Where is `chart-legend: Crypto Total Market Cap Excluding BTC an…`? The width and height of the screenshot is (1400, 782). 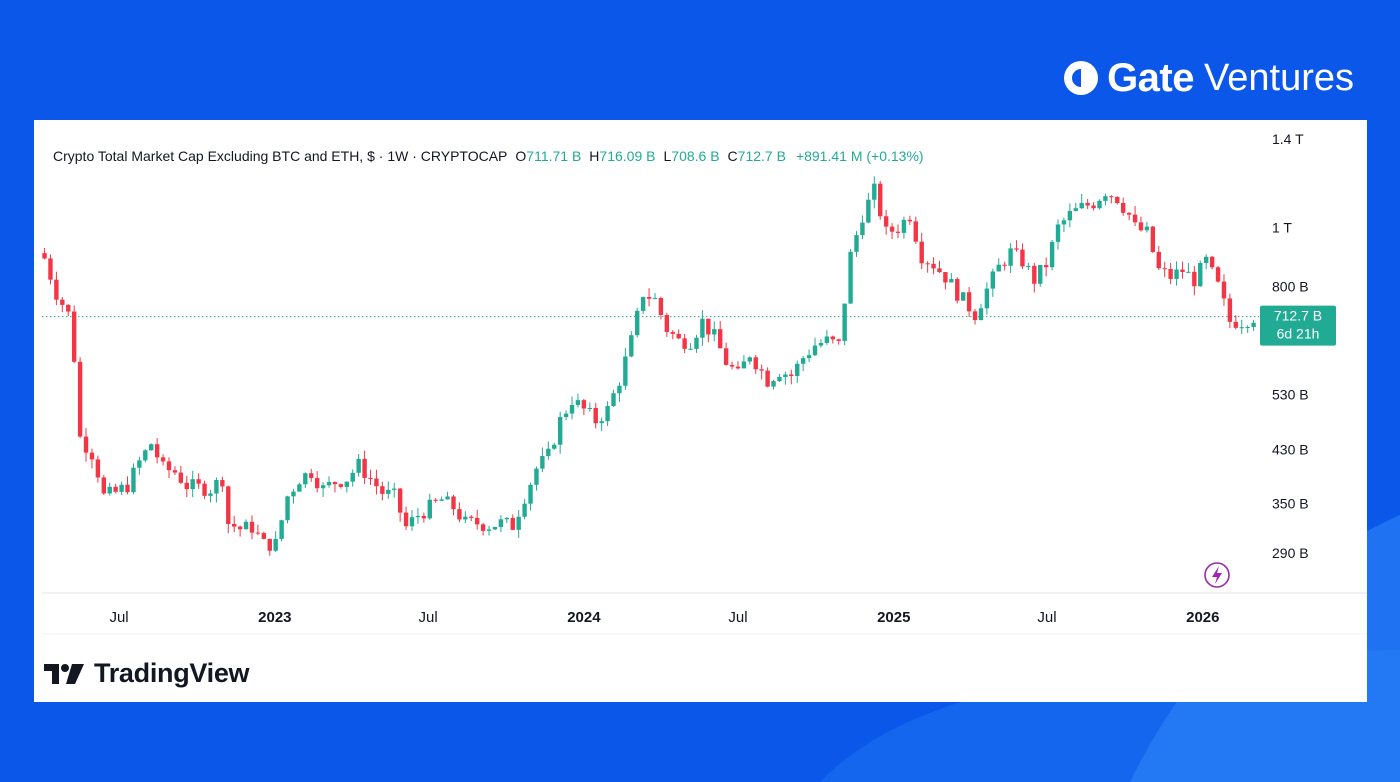 chart-legend: Crypto Total Market Cap Excluding BTC an… is located at coordinates (488, 156).